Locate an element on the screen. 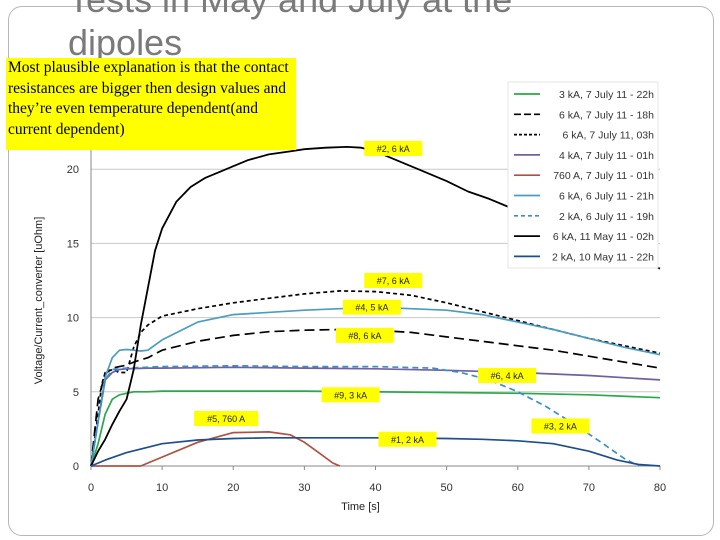  annotation-label: #1, 2 kA is located at coordinates (407, 440).